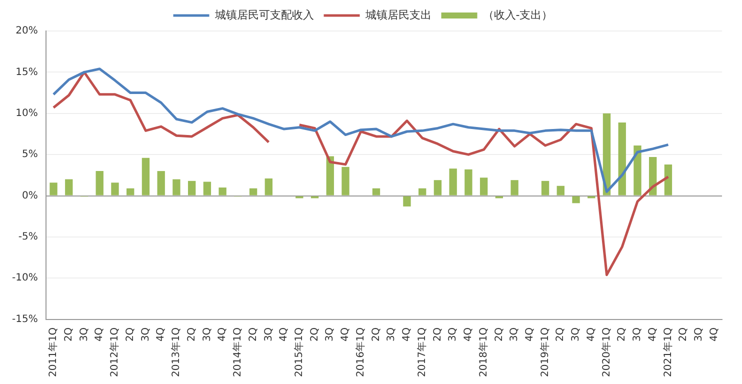 This screenshot has width=742, height=384. Describe the element at coordinates (28, 237) in the screenshot. I see `y-tick-label: -5%` at that location.